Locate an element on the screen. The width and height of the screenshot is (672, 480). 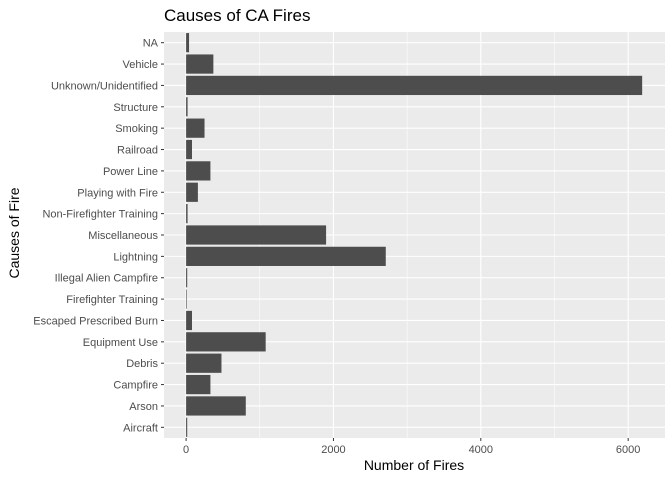
y-tick-label: Playing with Fire is located at coordinates (117, 193).